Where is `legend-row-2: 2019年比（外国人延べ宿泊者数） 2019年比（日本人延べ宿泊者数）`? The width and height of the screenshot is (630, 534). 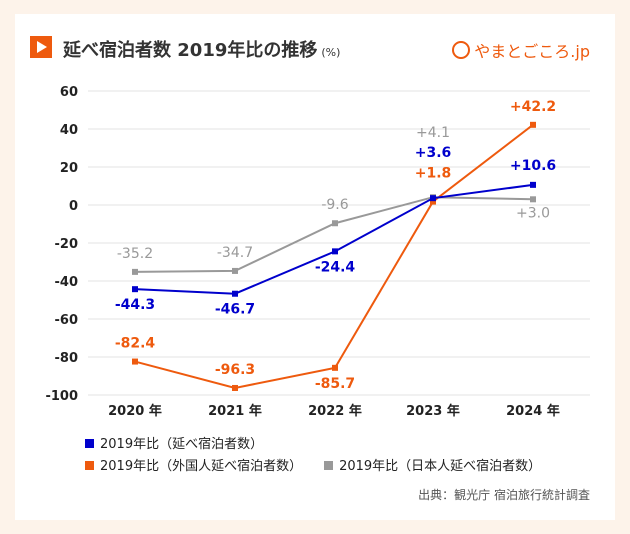 legend-row-2: 2019年比（外国人延べ宿泊者数） 2019年比（日本人延べ宿泊者数） is located at coordinates (313, 464).